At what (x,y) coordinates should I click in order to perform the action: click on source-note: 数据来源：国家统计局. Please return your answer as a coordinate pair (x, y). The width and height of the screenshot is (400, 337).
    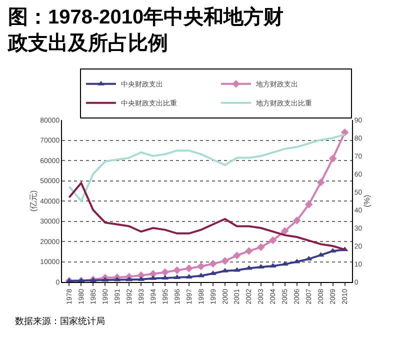
    Looking at the image, I should click on (60, 321).